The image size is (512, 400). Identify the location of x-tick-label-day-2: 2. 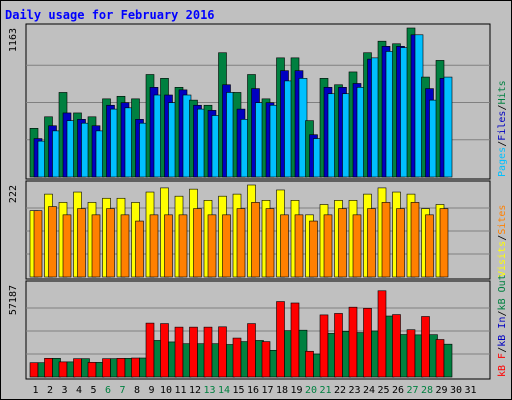
(50, 390).